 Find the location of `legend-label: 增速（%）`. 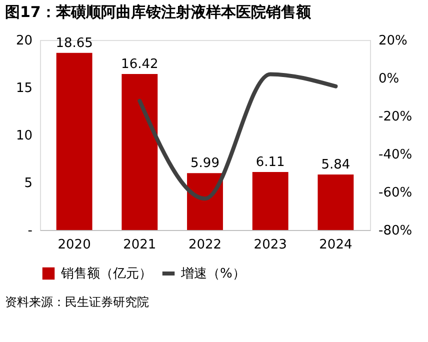

legend-label: 增速（%） is located at coordinates (213, 274).